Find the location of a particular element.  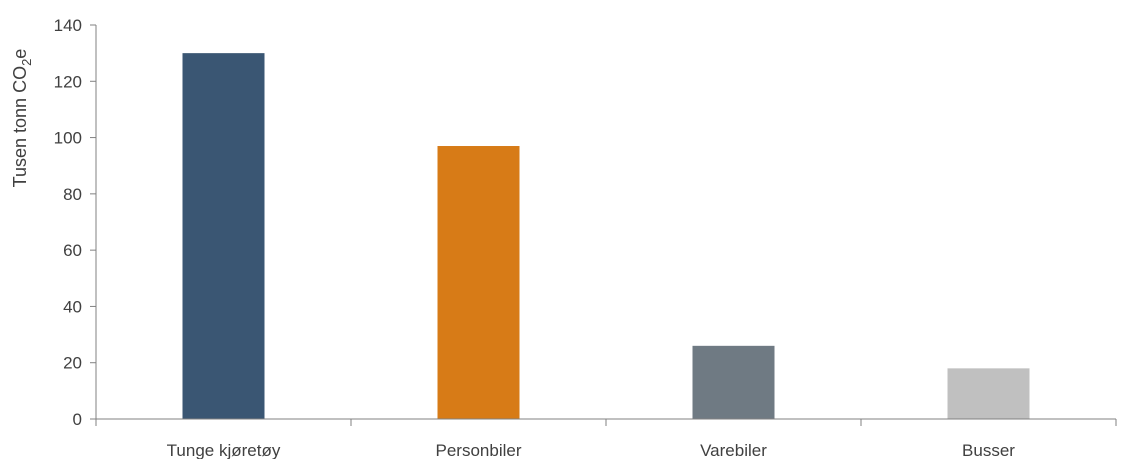

y-axis-title: Tusen tonn CO2e is located at coordinates (22, 118).